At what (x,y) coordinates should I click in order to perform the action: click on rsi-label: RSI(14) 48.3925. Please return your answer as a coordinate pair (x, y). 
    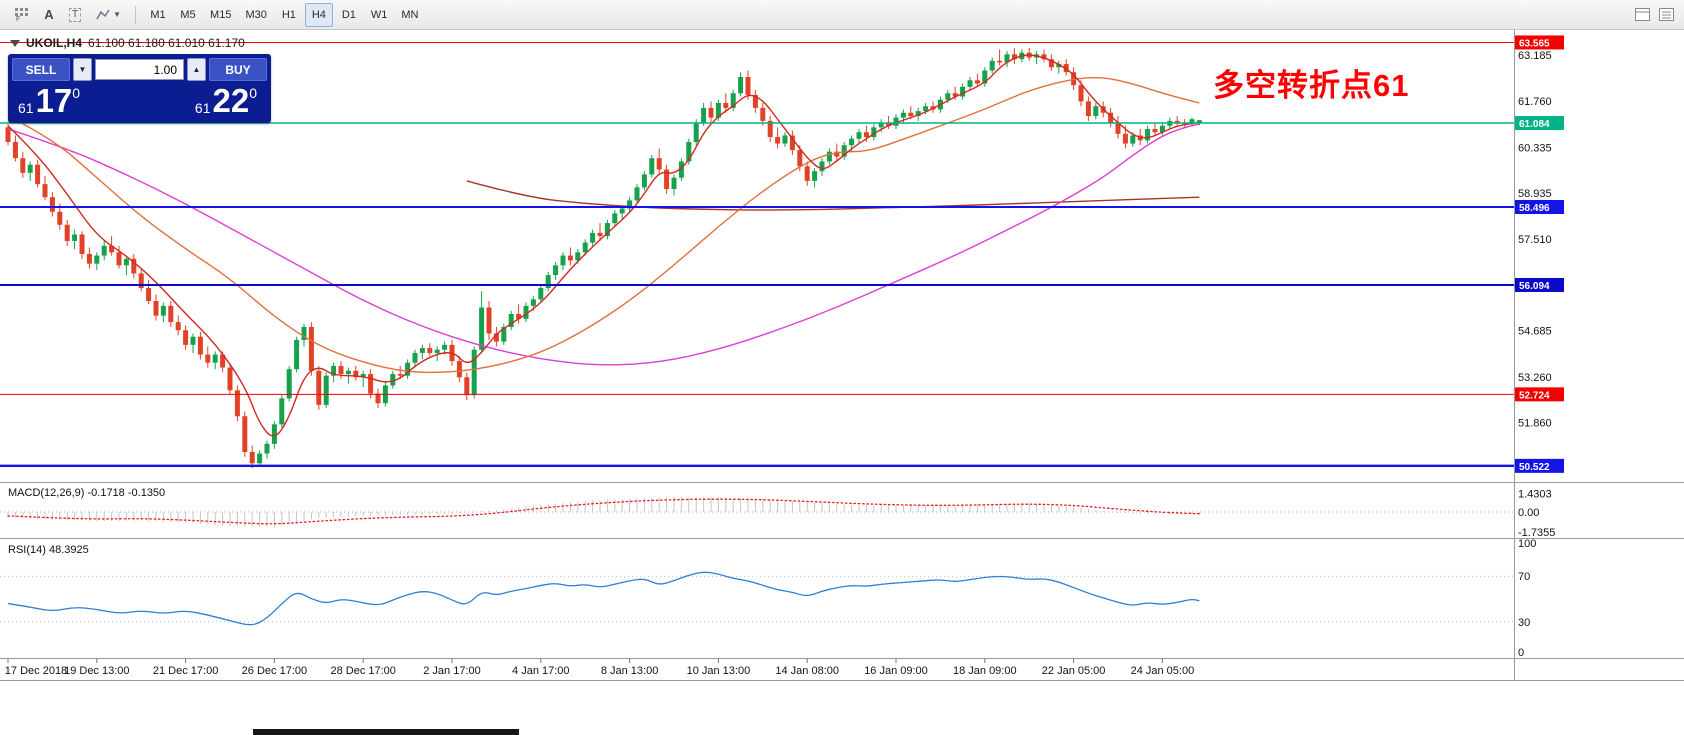
    Looking at the image, I should click on (48, 550).